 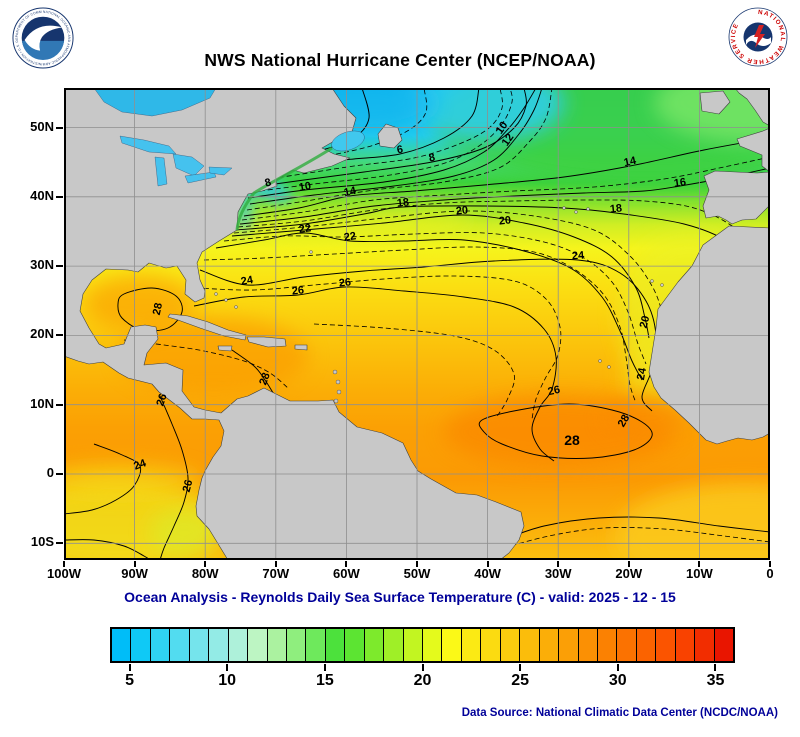 I want to click on land-jamaica, so click(x=225, y=348).